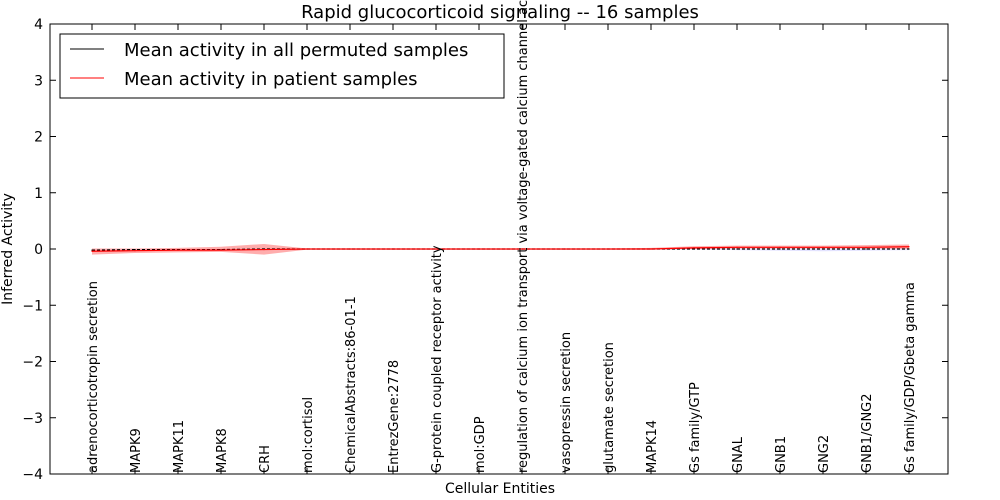 This screenshot has width=1000, height=500. Describe the element at coordinates (32, 475) in the screenshot. I see `y-tick-label: −4` at that location.